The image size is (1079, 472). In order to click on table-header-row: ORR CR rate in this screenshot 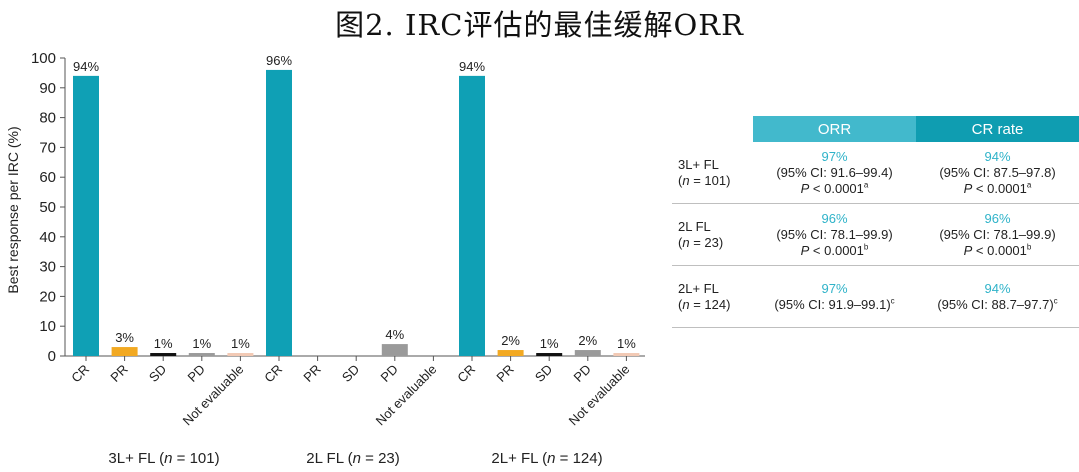, I will do `click(875, 129)`.